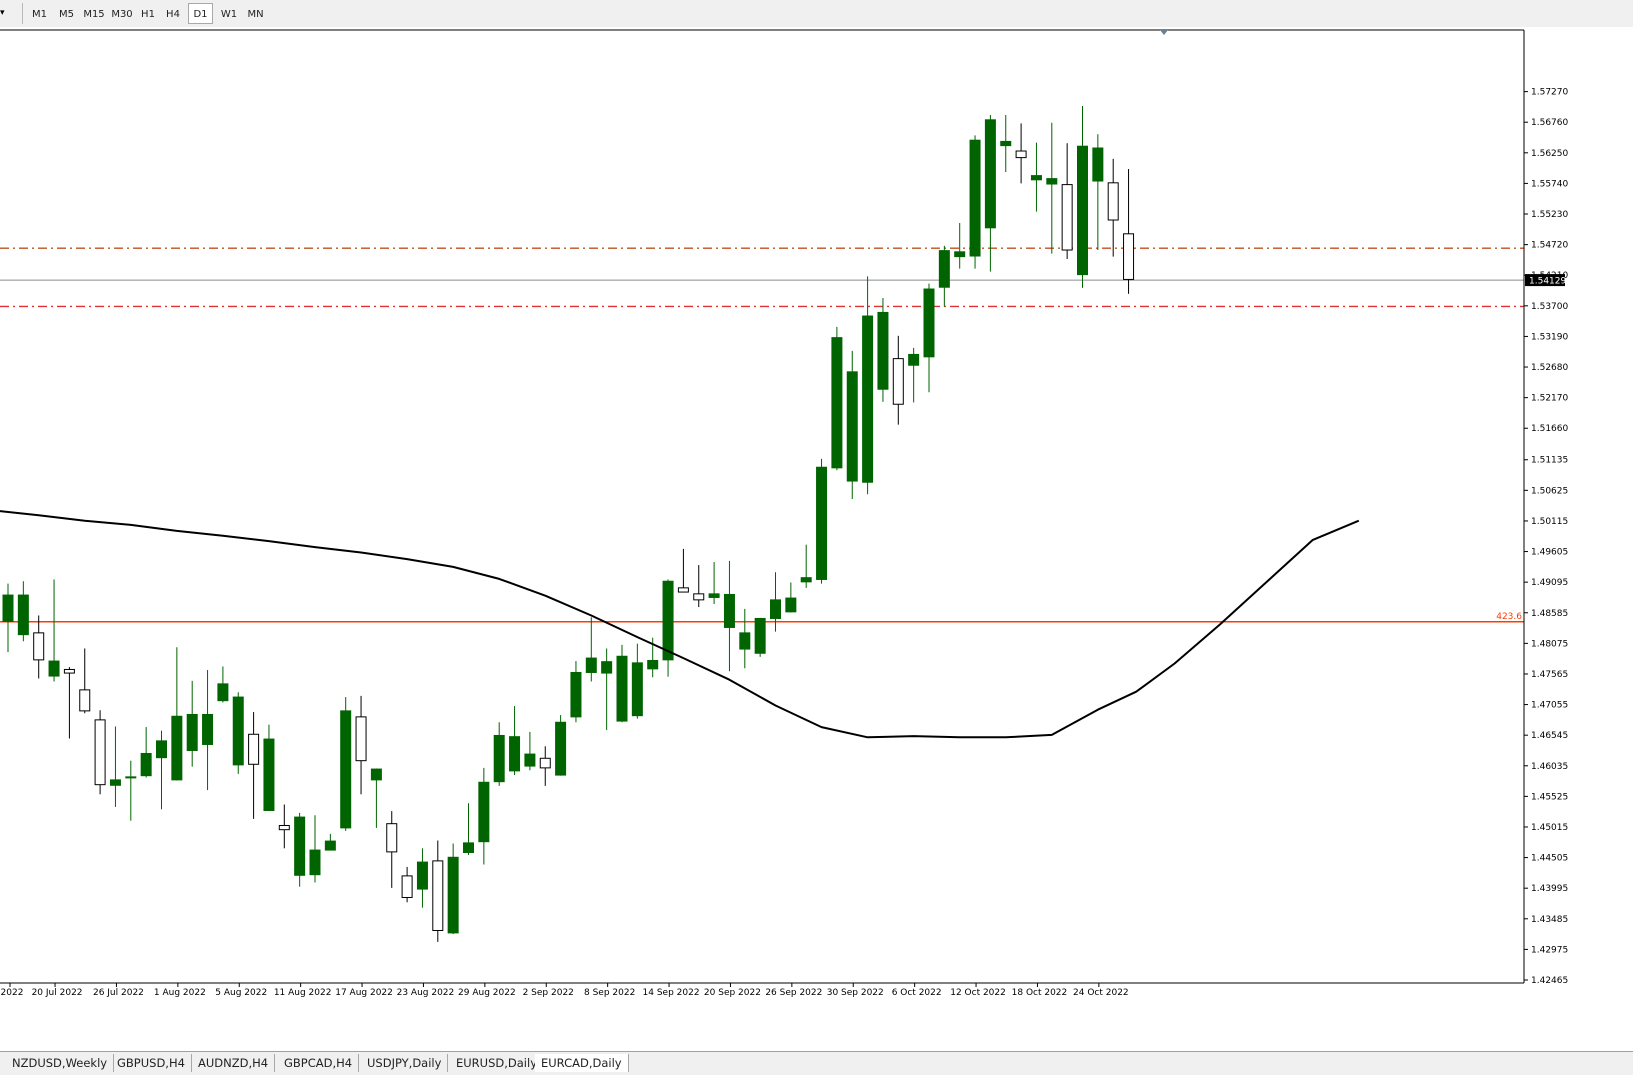 The width and height of the screenshot is (1633, 1075). I want to click on timeframe-h1-button: H1, so click(148, 14).